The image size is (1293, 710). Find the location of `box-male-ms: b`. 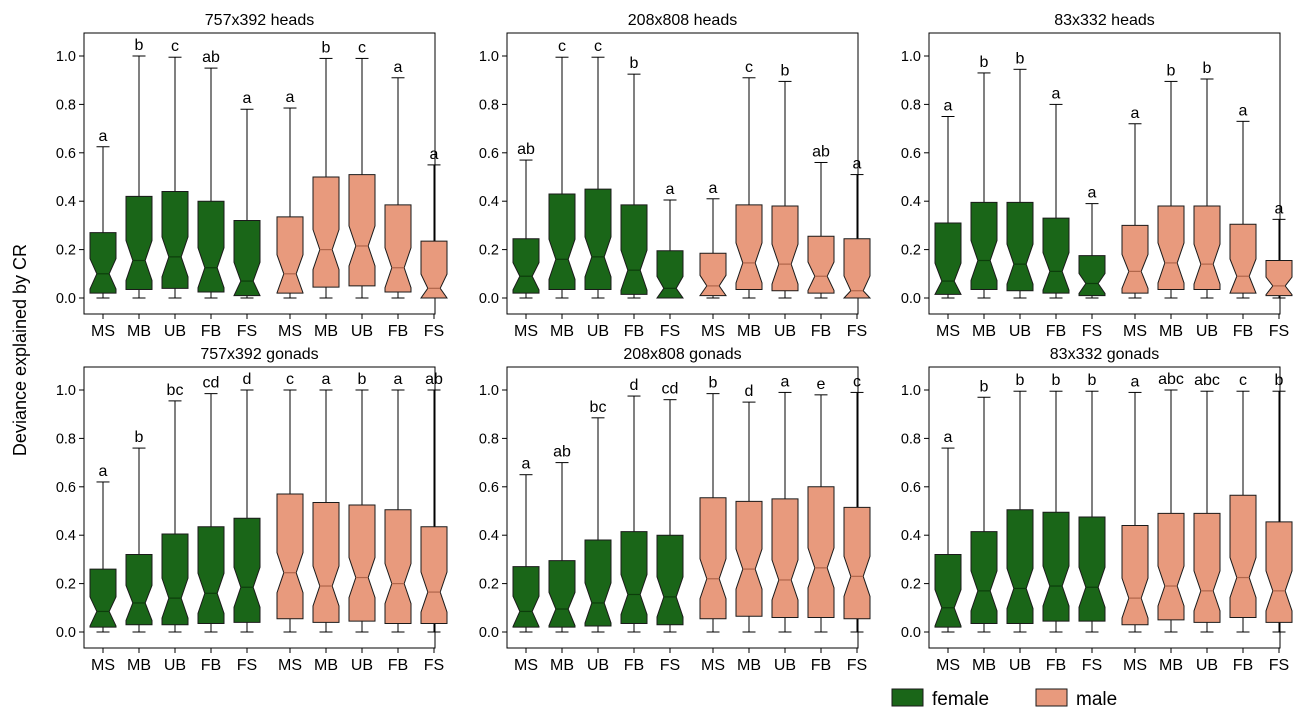

box-male-ms: b is located at coordinates (713, 504).